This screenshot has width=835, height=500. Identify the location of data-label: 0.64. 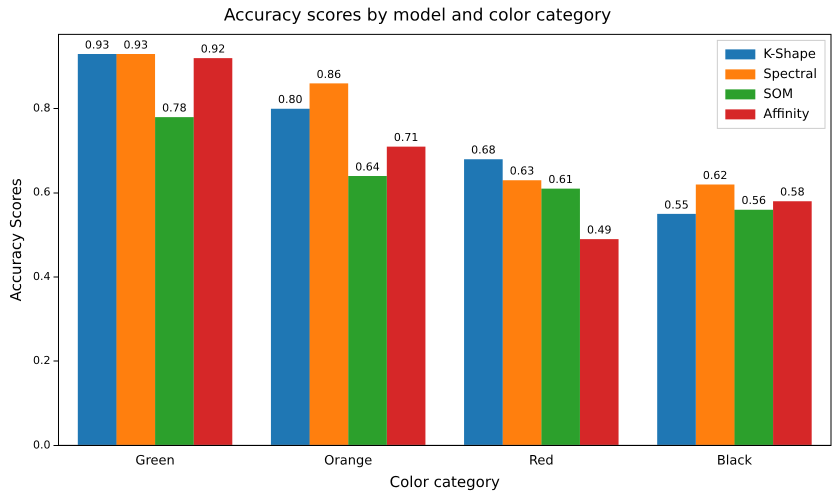
(367, 167).